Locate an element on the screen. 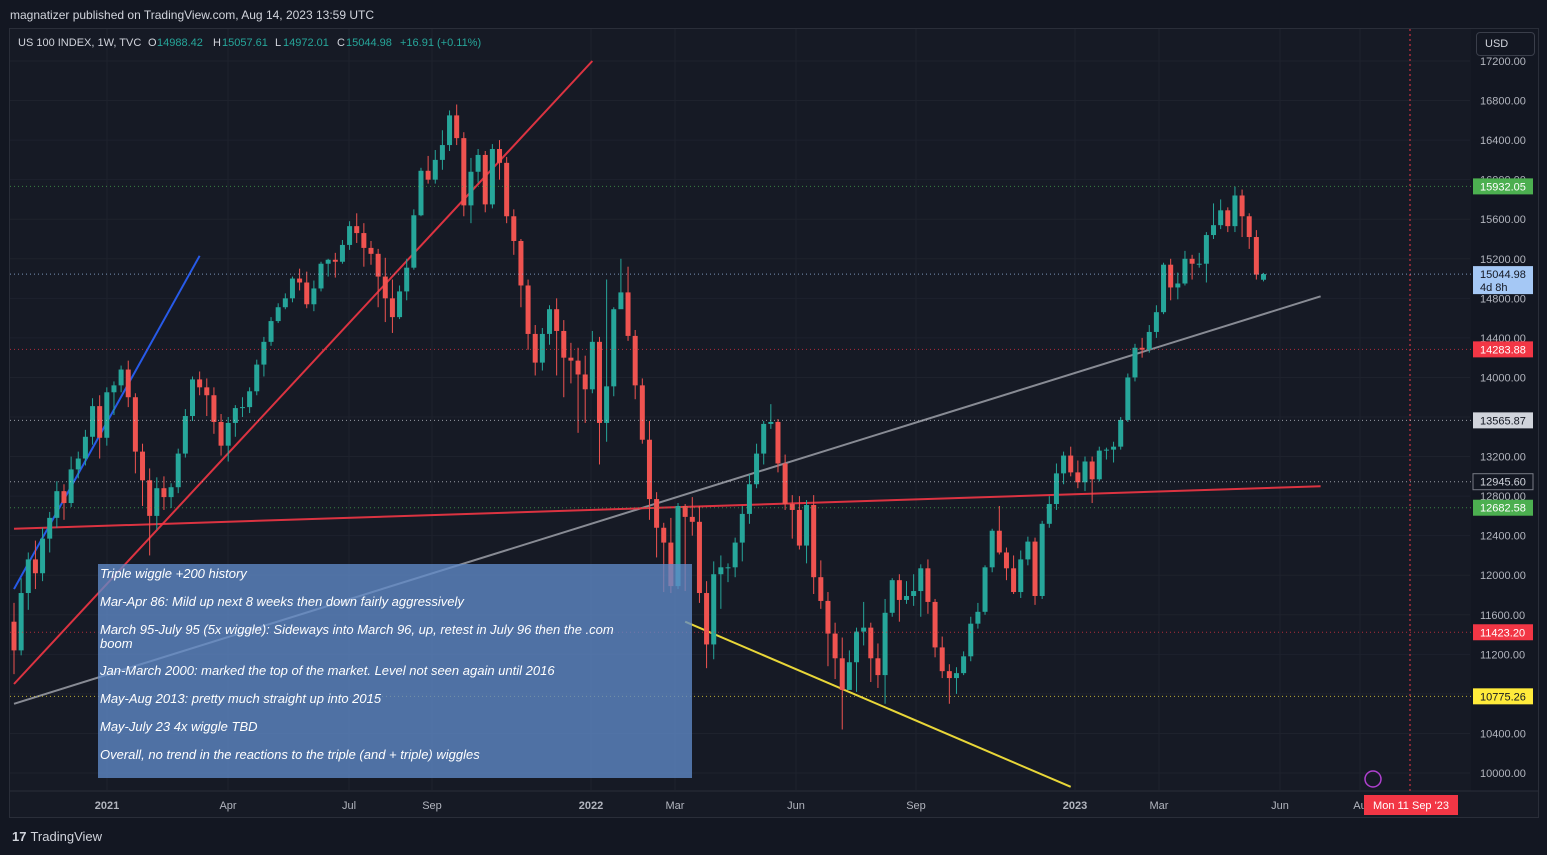 Image resolution: width=1547 pixels, height=855 pixels. price-axis-bg is located at coordinates (1504, 410).